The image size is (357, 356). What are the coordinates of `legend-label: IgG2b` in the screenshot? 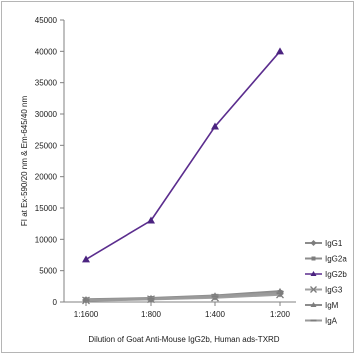 It's located at (336, 274).